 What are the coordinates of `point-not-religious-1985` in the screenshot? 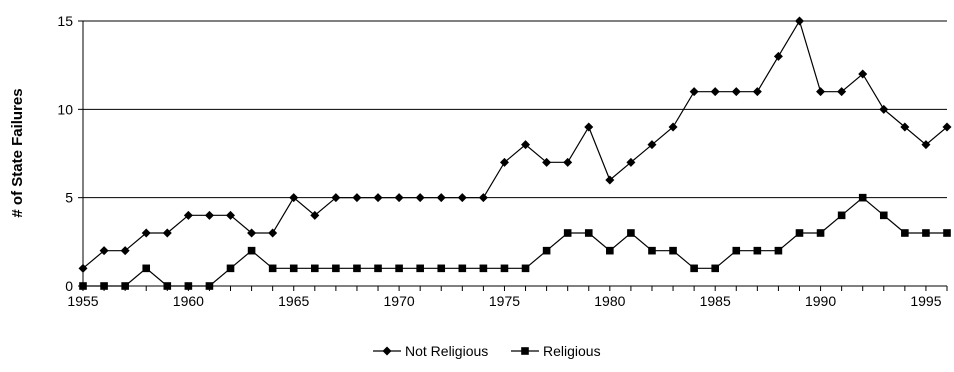 It's located at (715, 92).